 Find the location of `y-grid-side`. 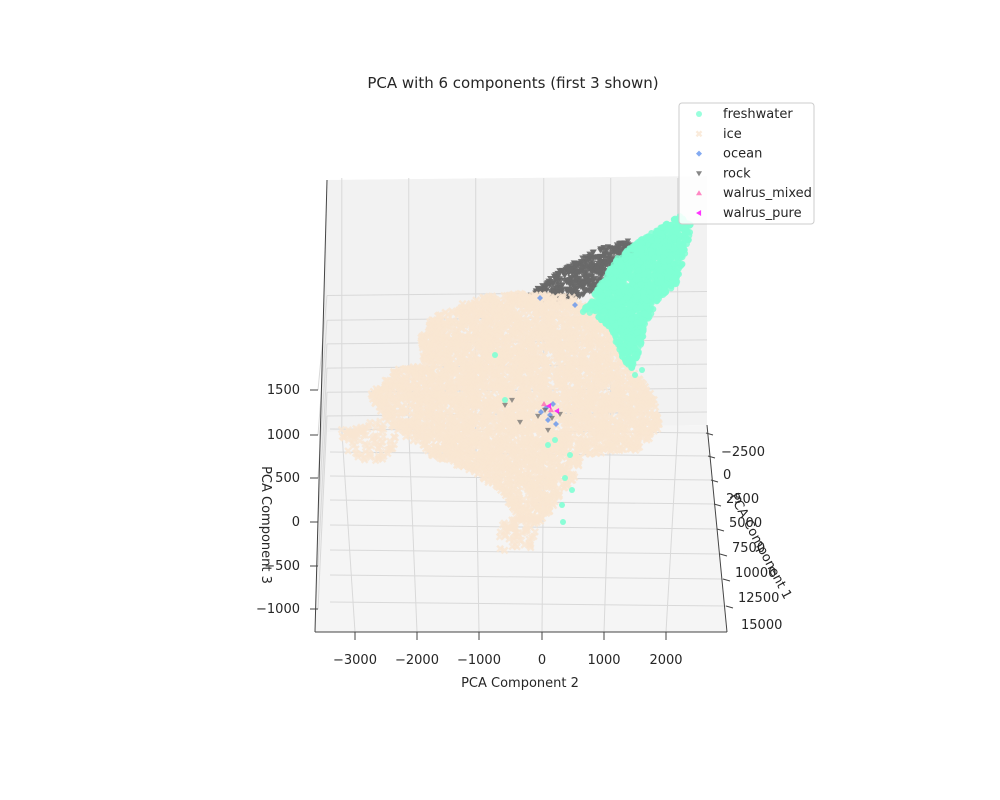

y-grid-side is located at coordinates (322, 445).